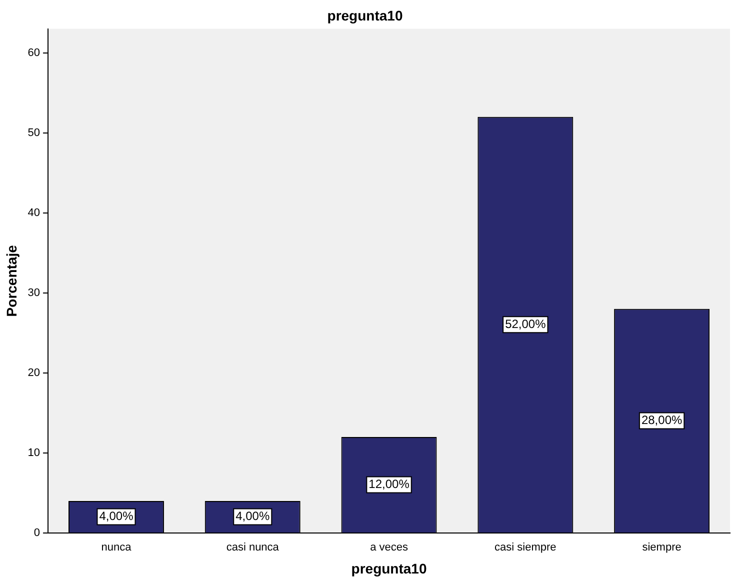 This screenshot has width=731, height=582. What do you see at coordinates (34, 132) in the screenshot?
I see `y-tick-label: 50` at bounding box center [34, 132].